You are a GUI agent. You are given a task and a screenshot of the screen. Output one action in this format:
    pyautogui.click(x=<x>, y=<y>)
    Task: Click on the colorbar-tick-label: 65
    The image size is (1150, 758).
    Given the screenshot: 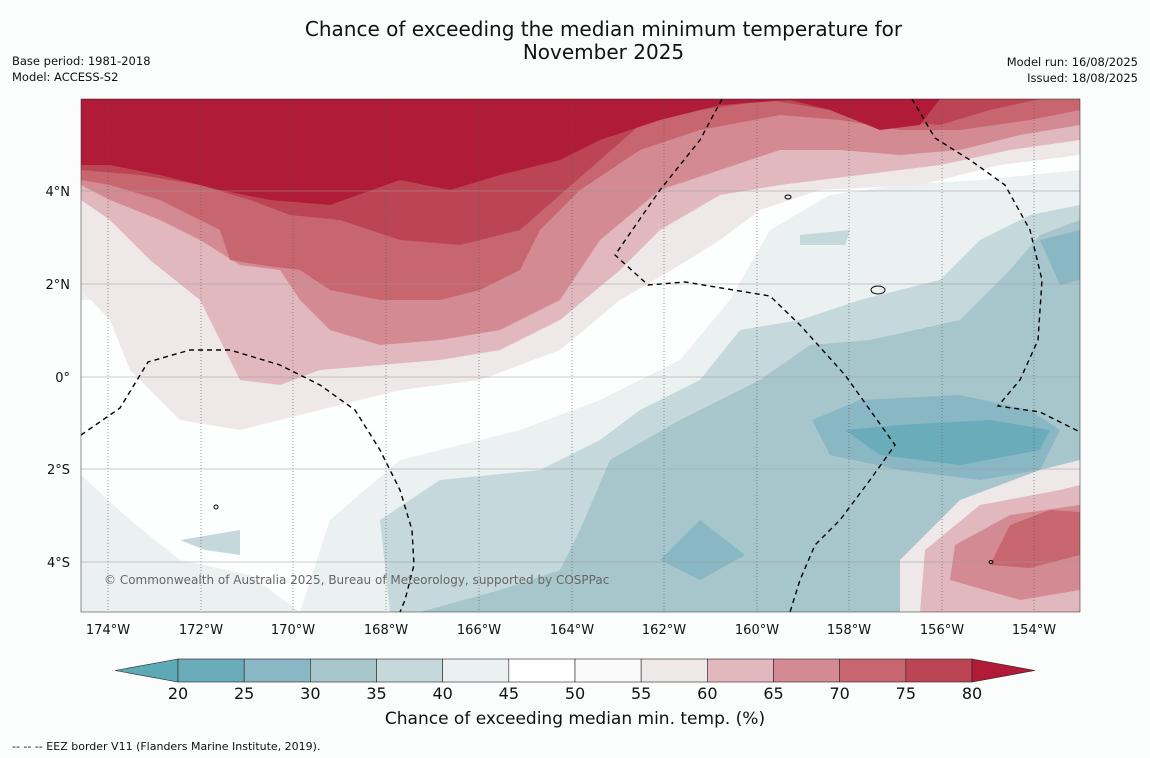 What is the action you would take?
    pyautogui.click(x=773, y=693)
    